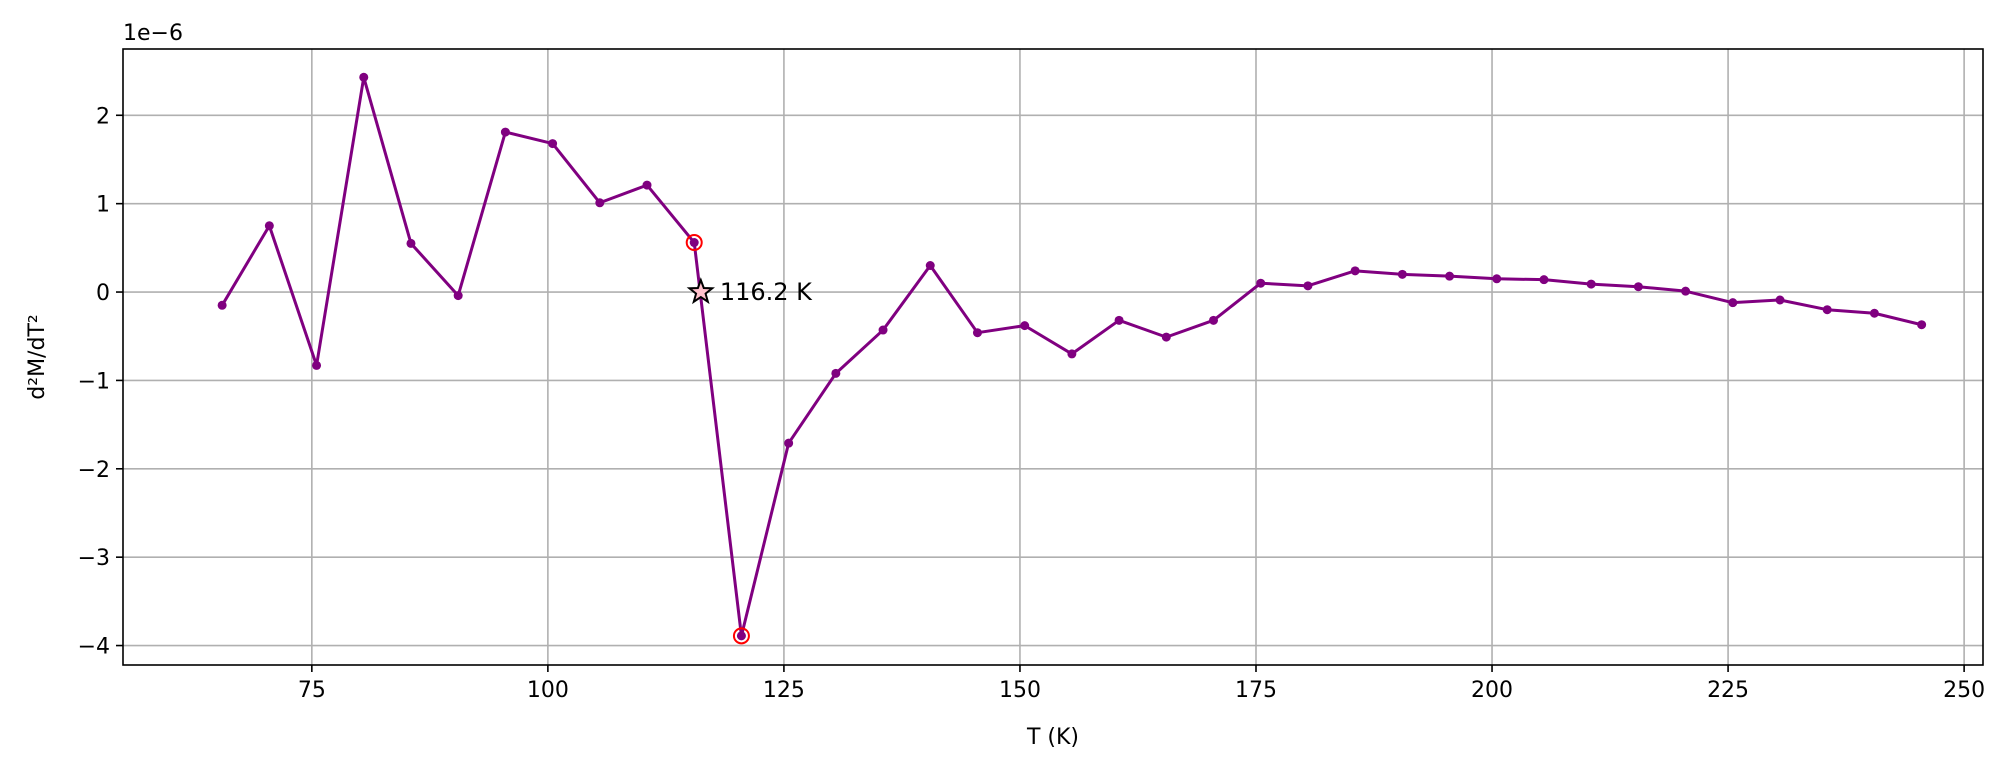  I want to click on y-tick-label: 0, so click(103, 293).